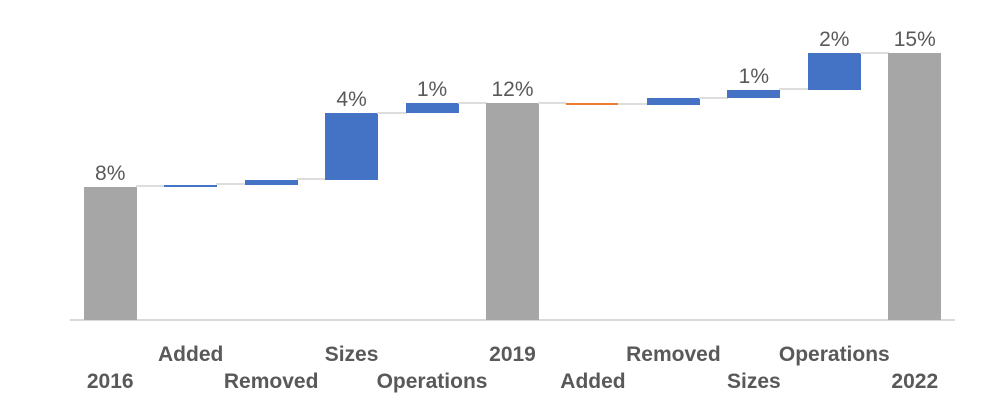  What do you see at coordinates (512, 354) in the screenshot?
I see `category-label-2019-5: 2019` at bounding box center [512, 354].